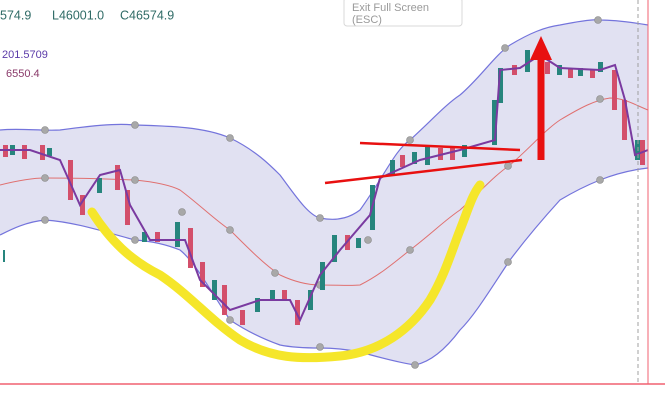 This screenshot has width=665, height=406. I want to click on exit-fullscreen-shortcut: (ESC), so click(367, 20).